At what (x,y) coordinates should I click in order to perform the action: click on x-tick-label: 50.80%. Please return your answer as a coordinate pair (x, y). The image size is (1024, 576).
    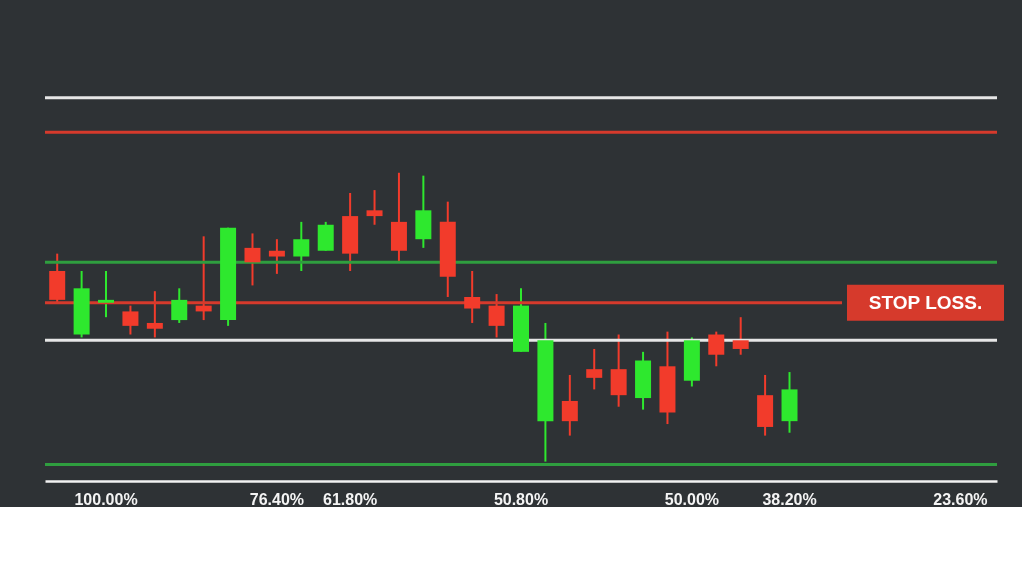
    Looking at the image, I should click on (521, 499).